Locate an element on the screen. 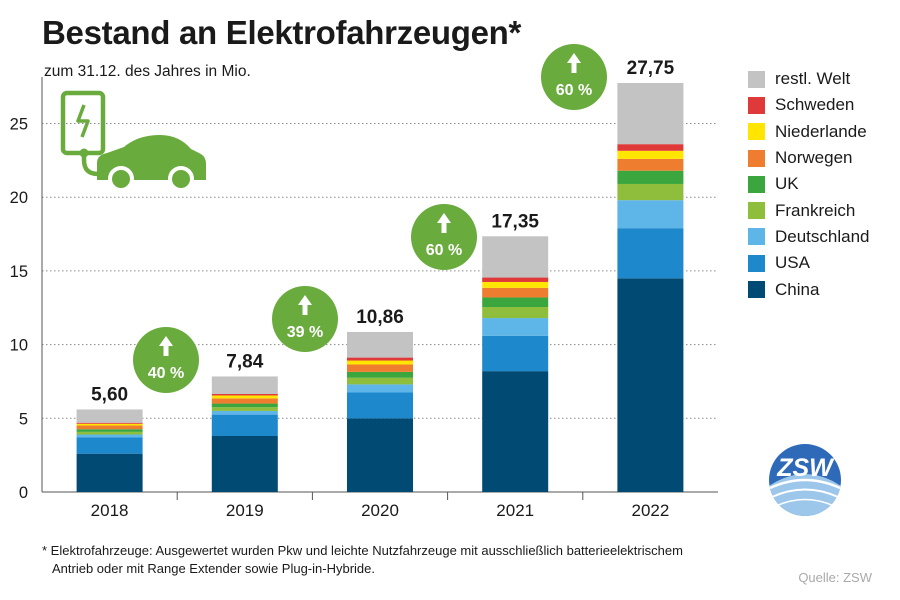 This screenshot has width=900, height=600. legend-item-restl-welt: restl. Welt is located at coordinates (809, 79).